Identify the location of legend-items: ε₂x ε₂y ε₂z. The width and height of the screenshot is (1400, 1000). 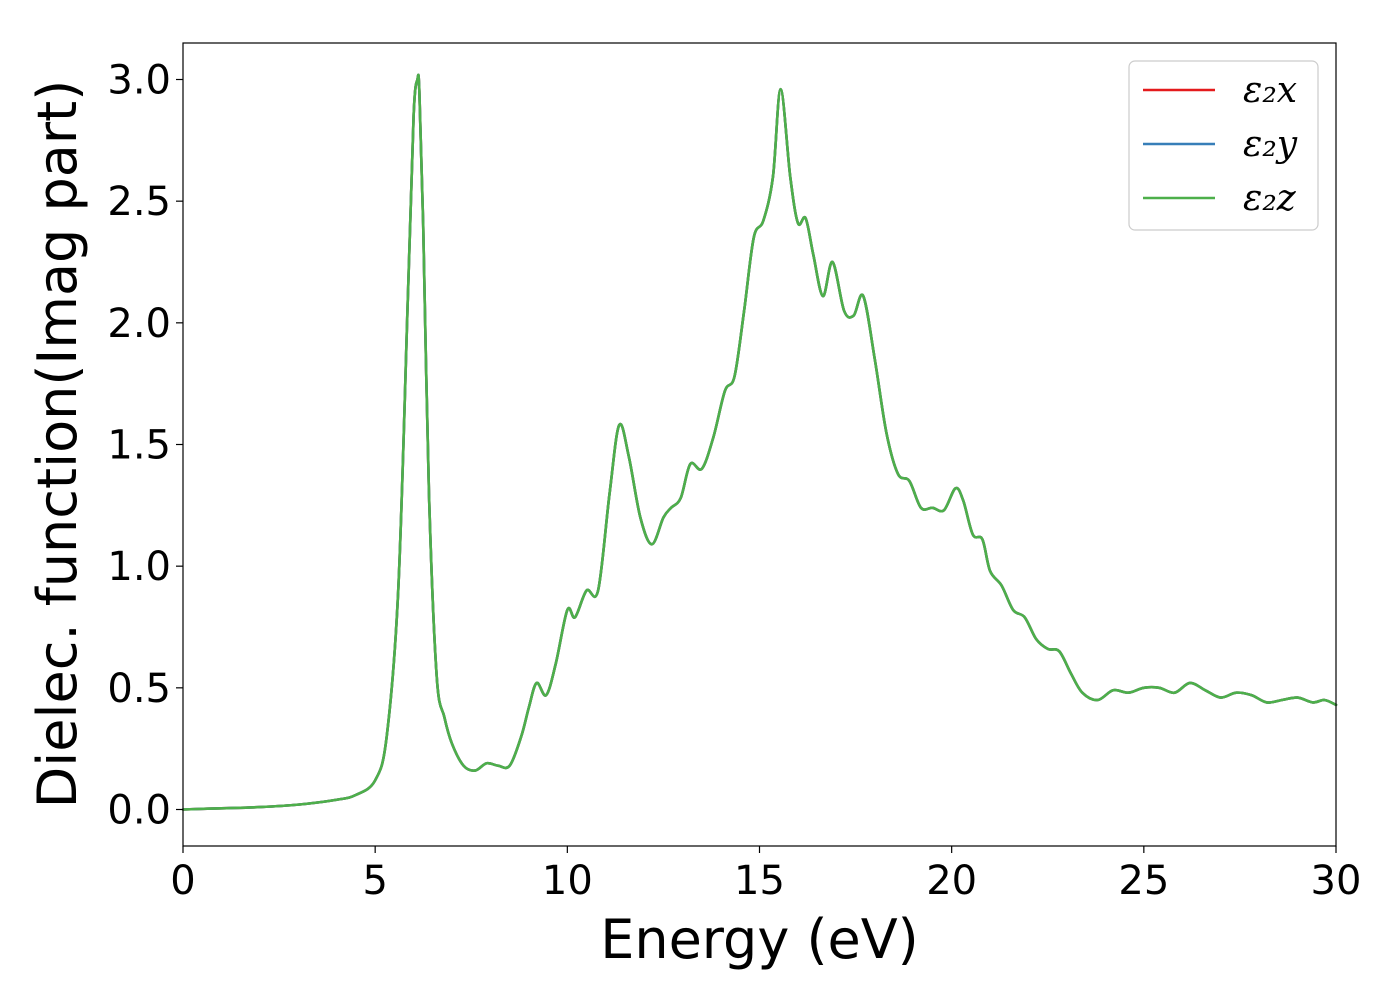
(1220, 144).